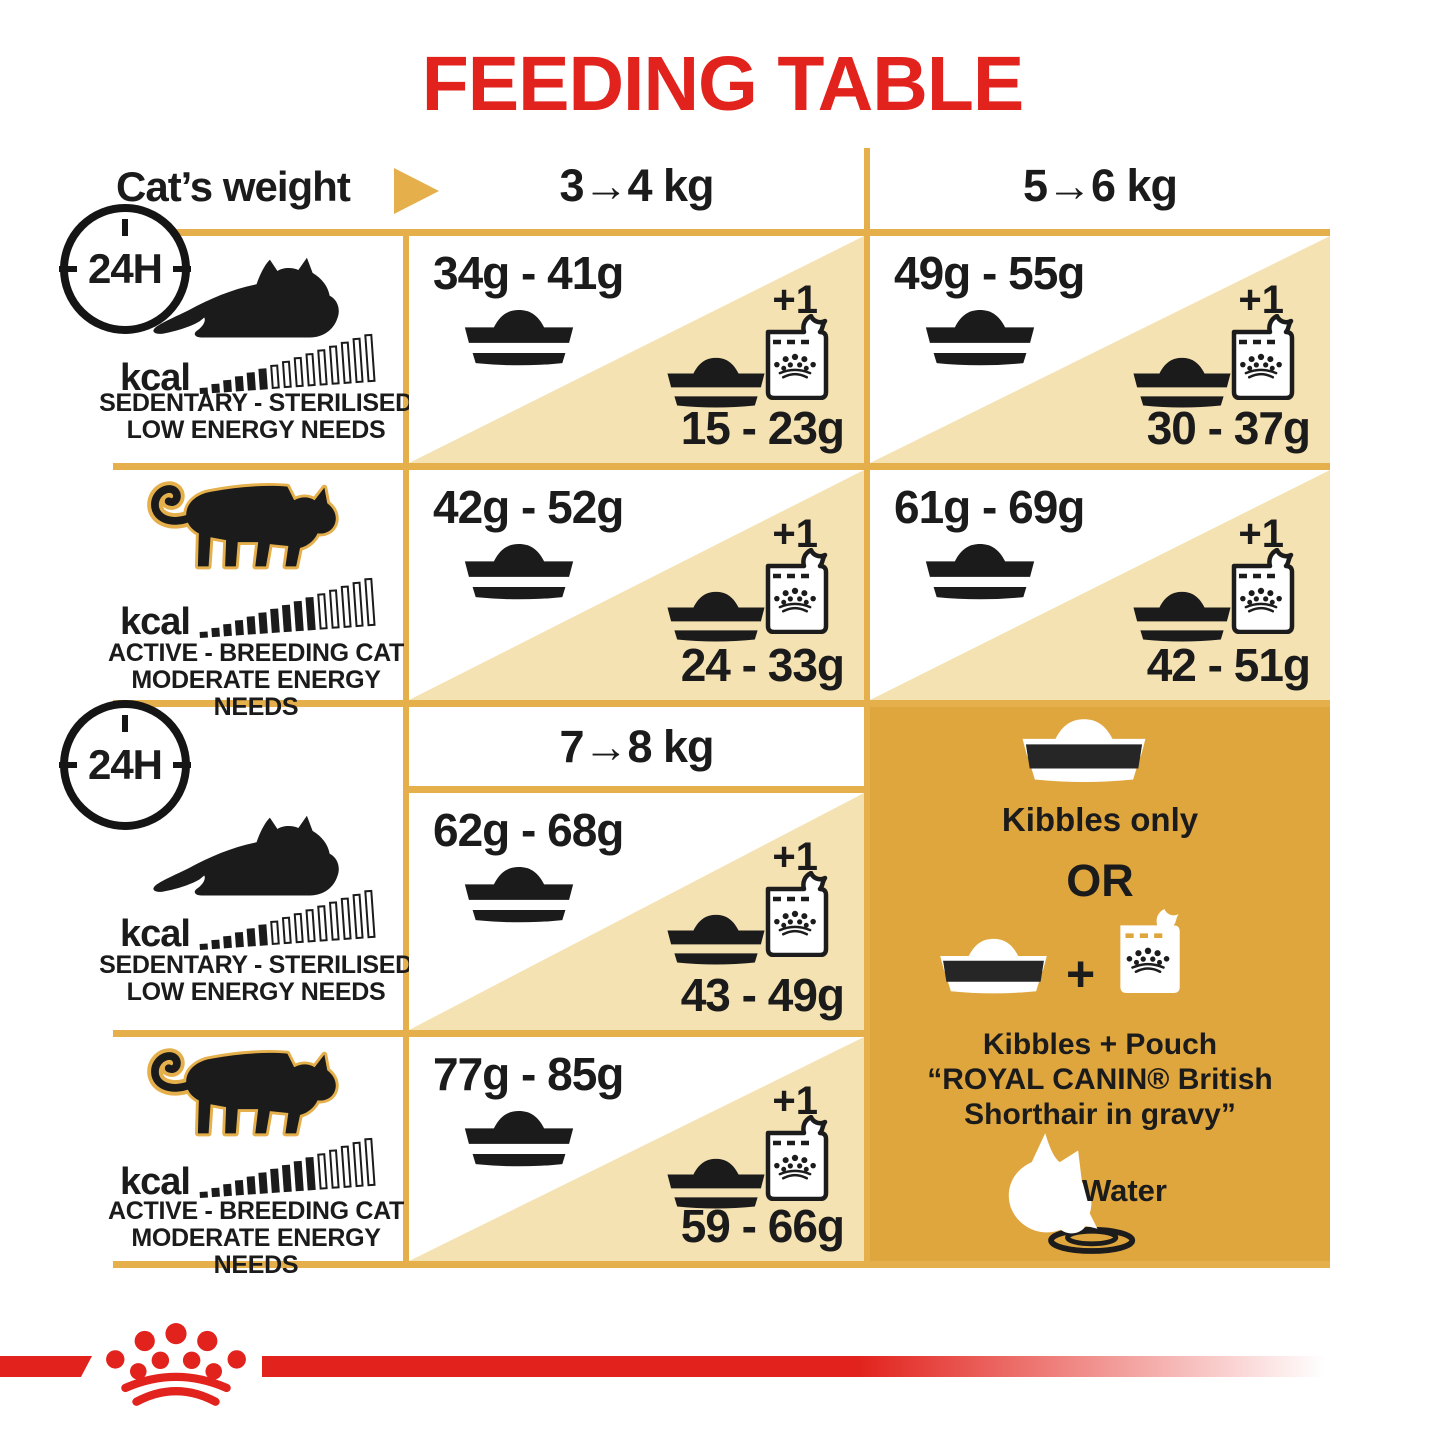  Describe the element at coordinates (721, 232) in the screenshot. I see `grid-line-top` at that location.